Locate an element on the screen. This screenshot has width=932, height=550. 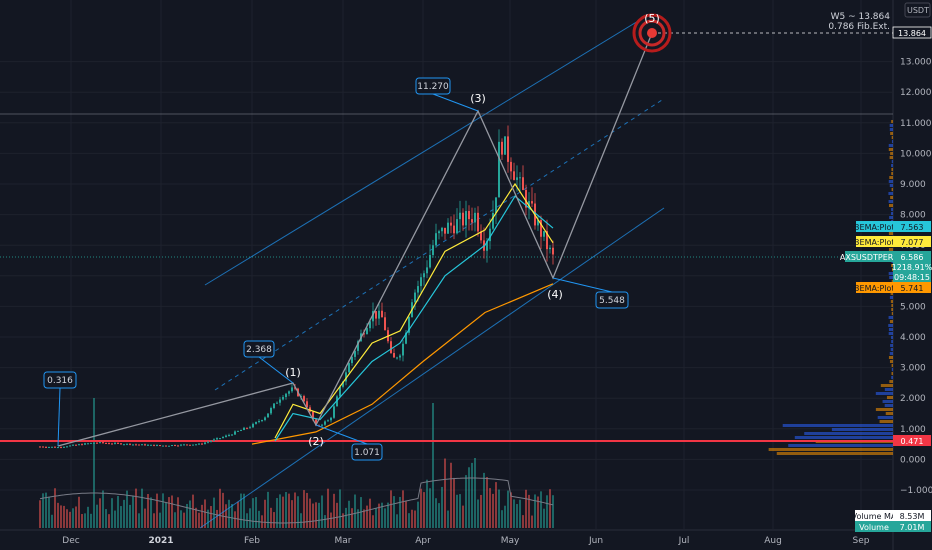
price-tag: 3EMA:Plot 7.077 is located at coordinates (892, 241).